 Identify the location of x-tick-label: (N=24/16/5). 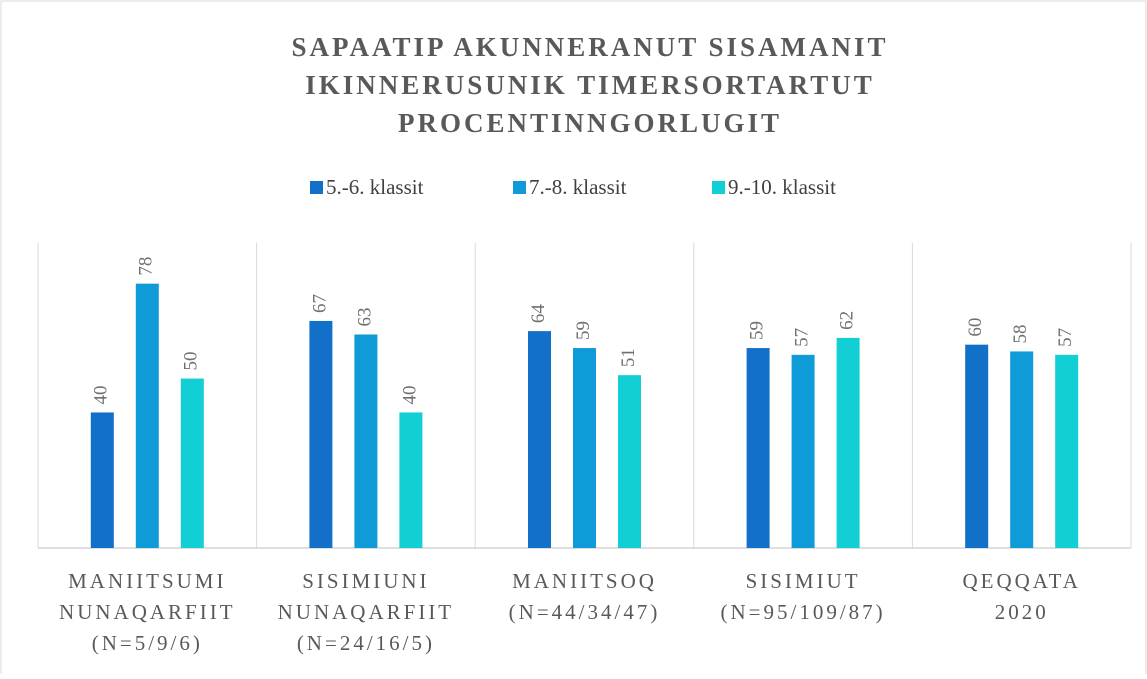
(366, 643).